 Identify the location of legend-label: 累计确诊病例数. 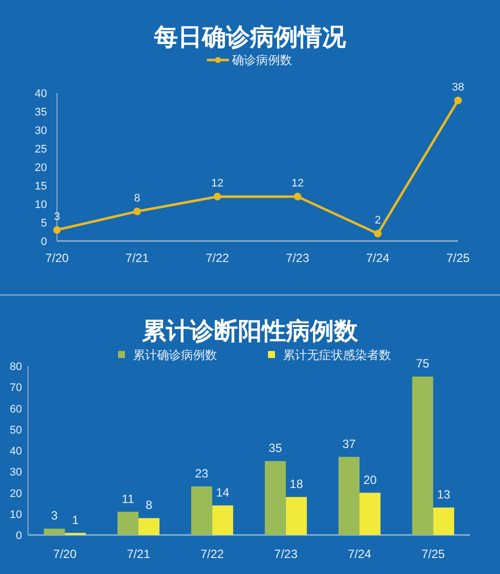
(175, 355).